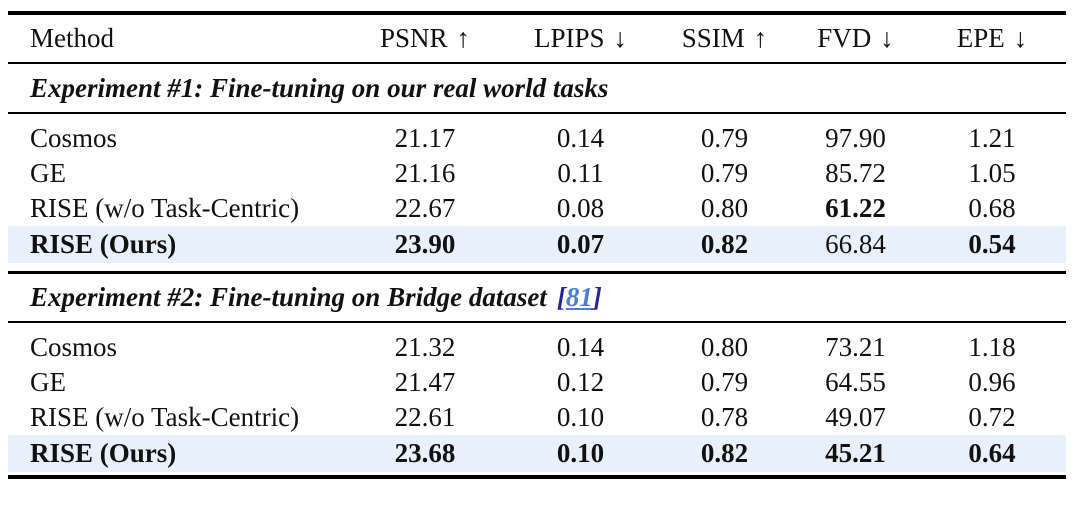 This screenshot has width=1080, height=507. I want to click on psnr-value-cell: 22.67, so click(425, 208).